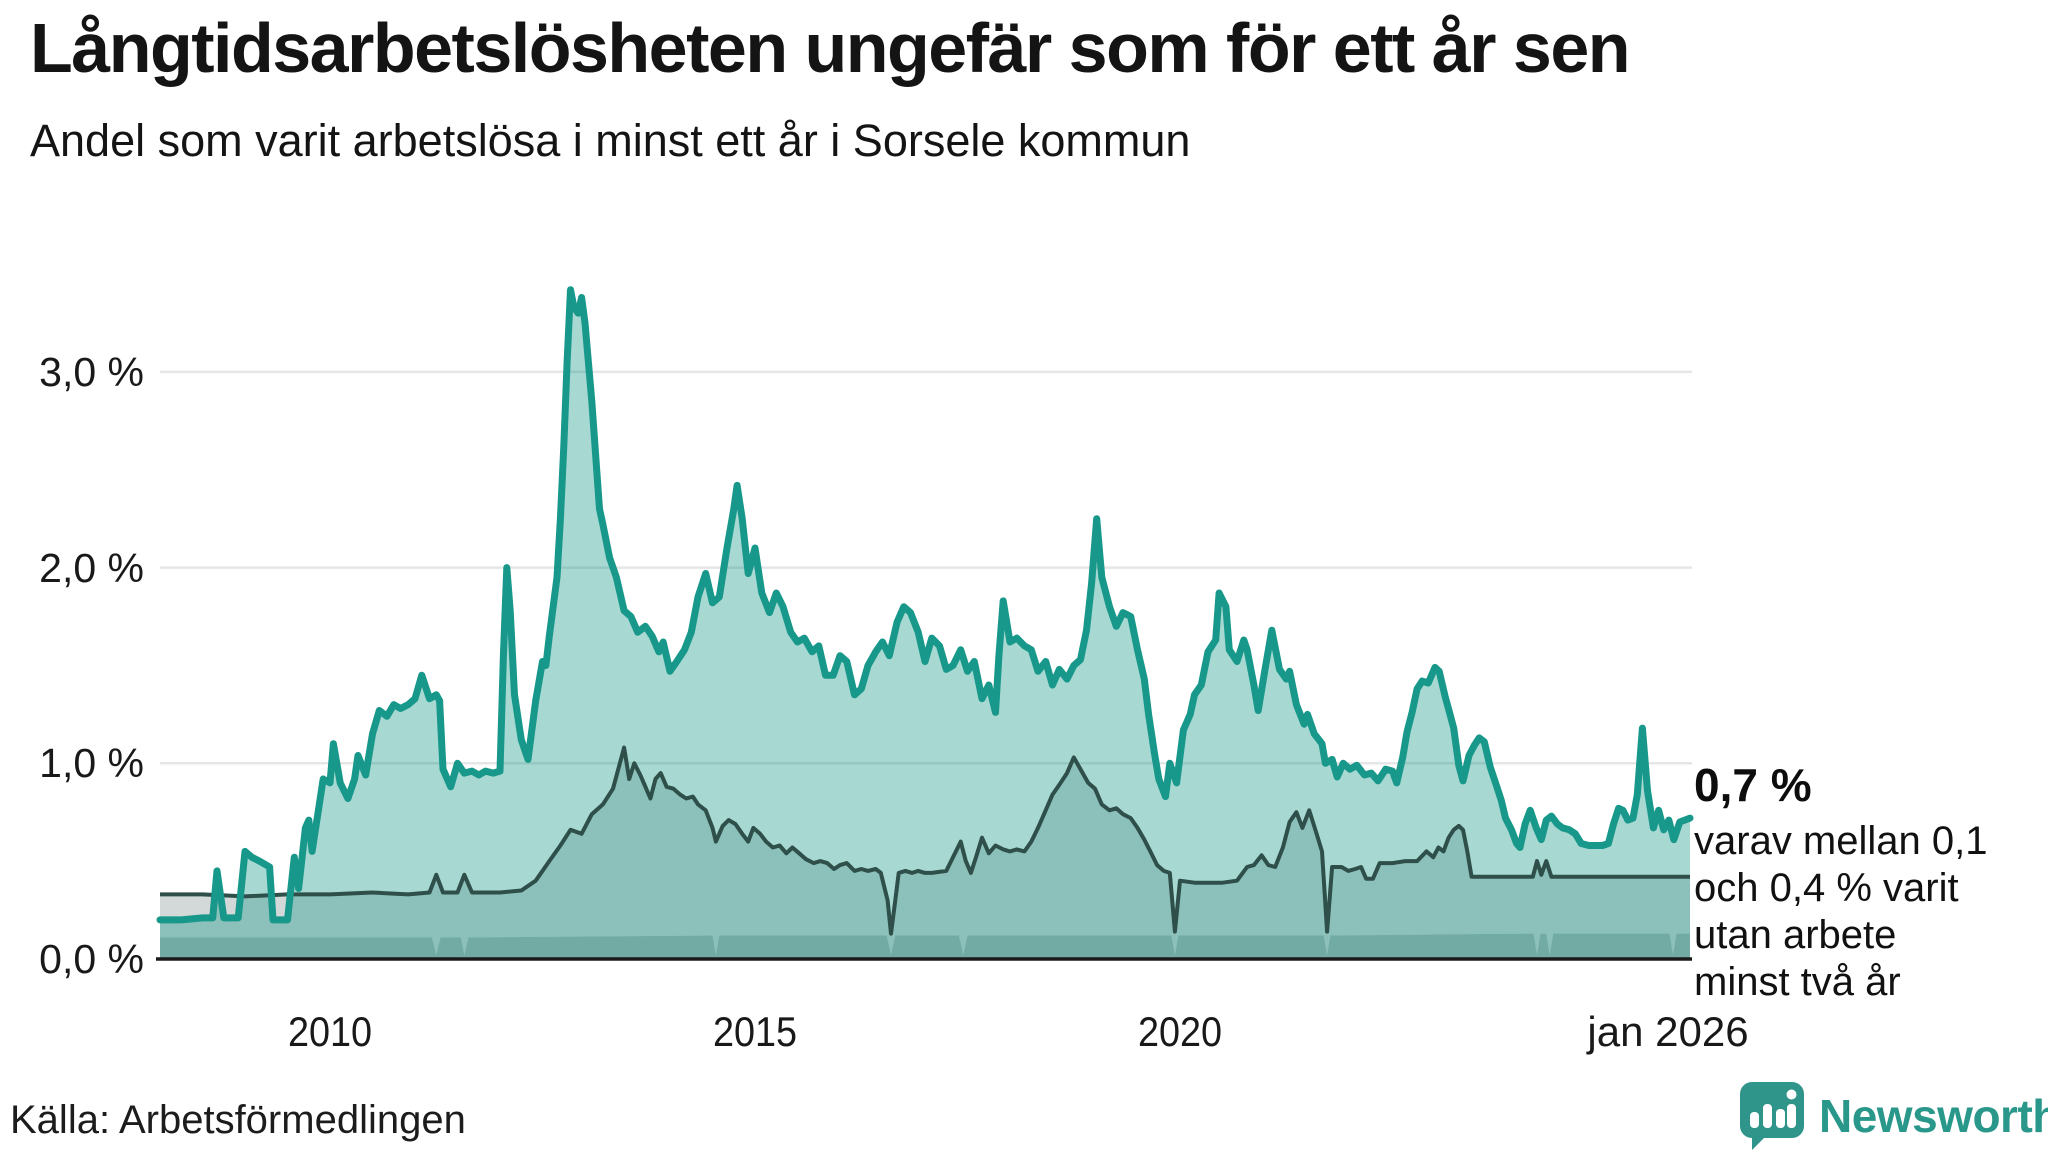 Image resolution: width=2048 pixels, height=1152 pixels. I want to click on annotation-line: och 0,4 % varit, so click(1826, 888).